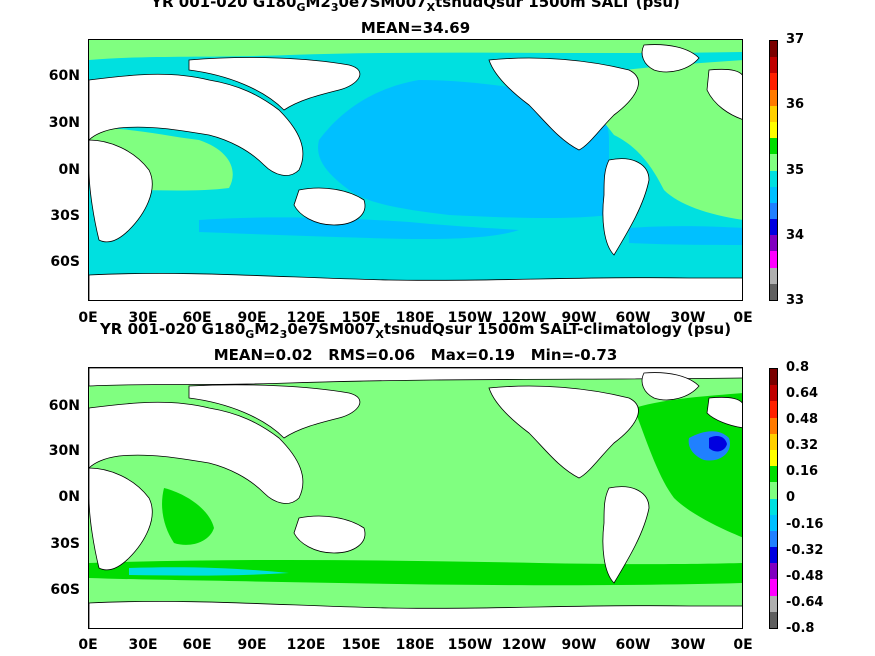  What do you see at coordinates (121, 519) in the screenshot?
I see `bottom-land-africa` at bounding box center [121, 519].